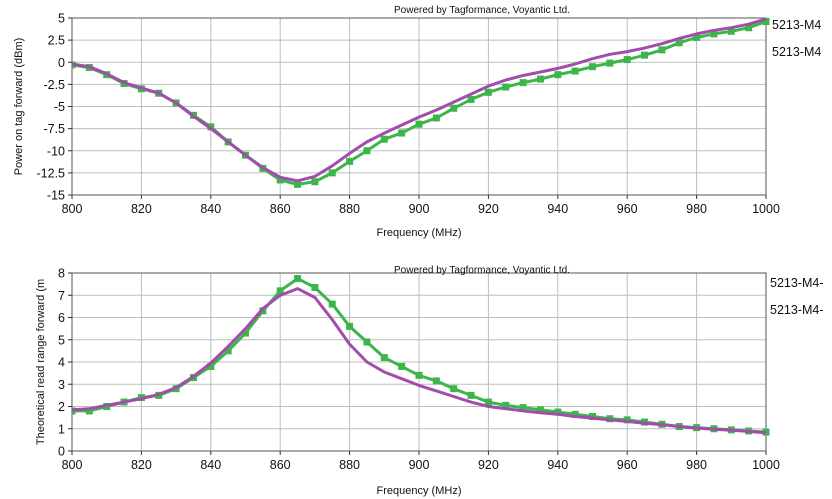 This screenshot has width=832, height=499. I want to click on y-tick-label: 4, so click(61, 363).